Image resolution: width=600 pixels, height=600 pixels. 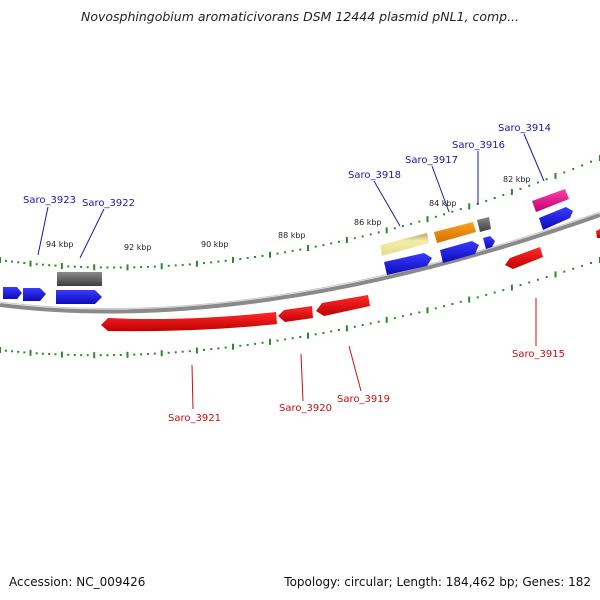 I want to click on gene-label-saro-3915: Saro_3915, so click(x=538, y=354).